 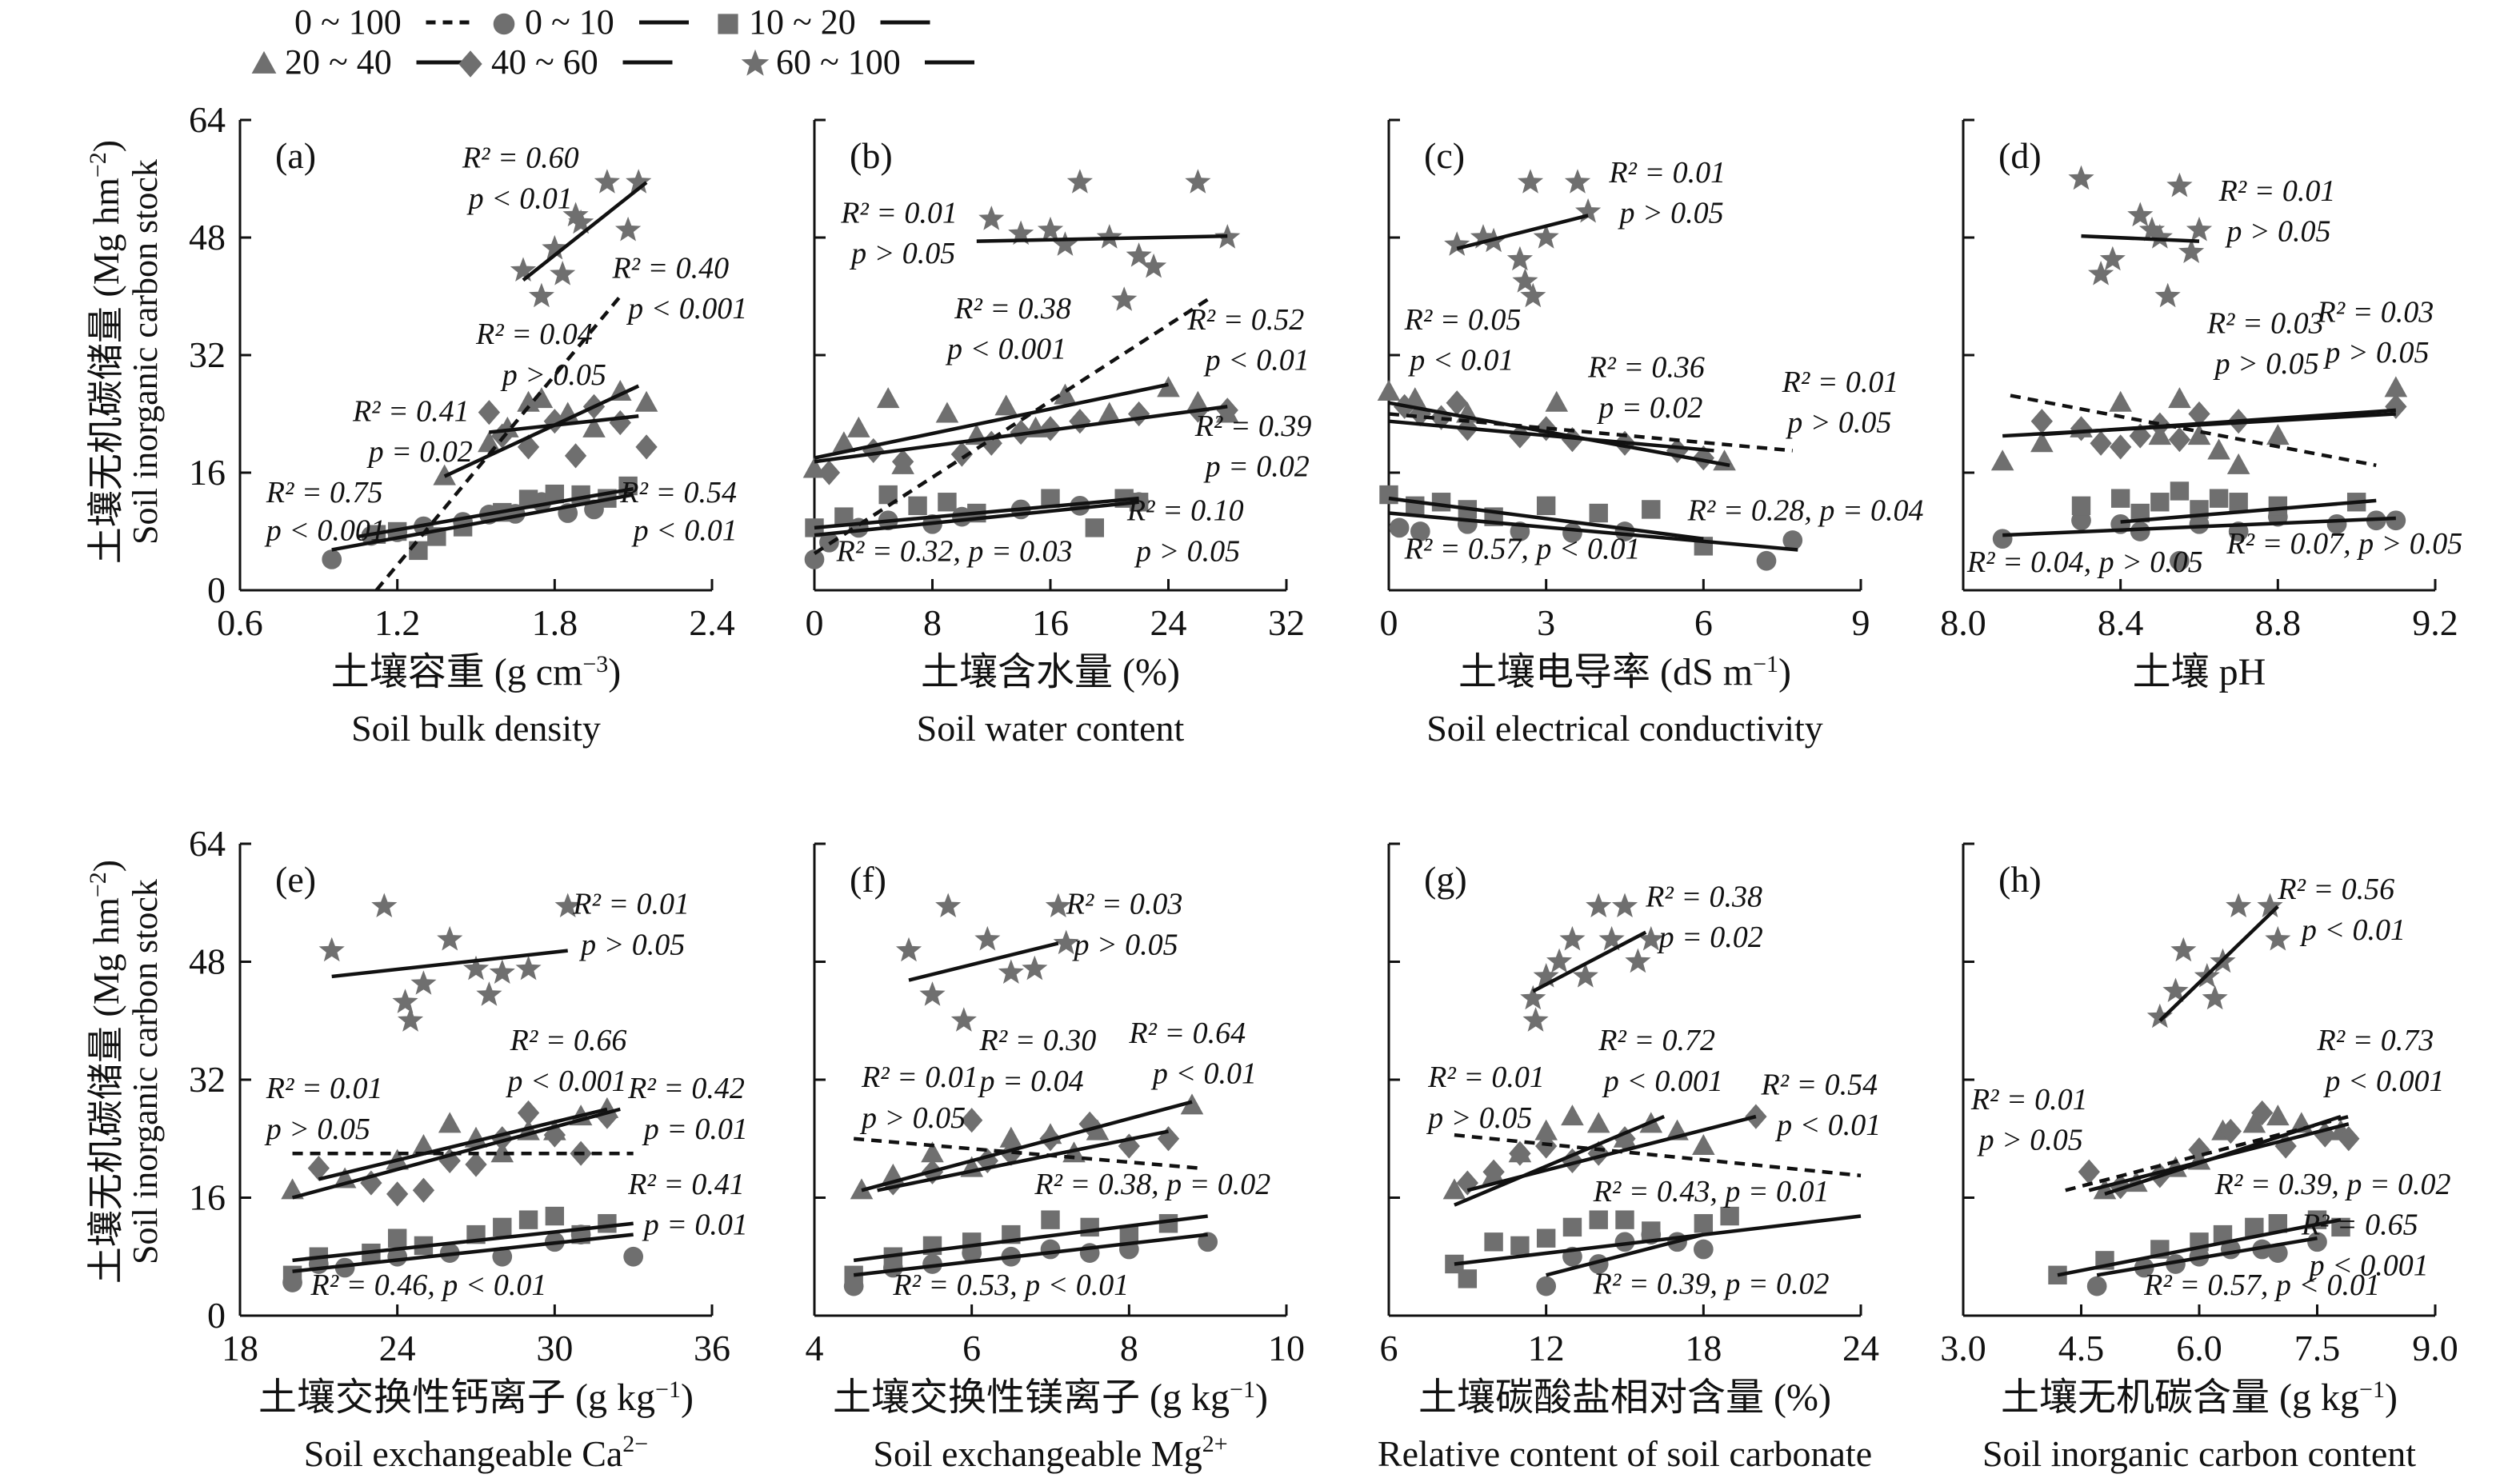 I want to click on x-tick-label: 30, so click(x=554, y=1348).